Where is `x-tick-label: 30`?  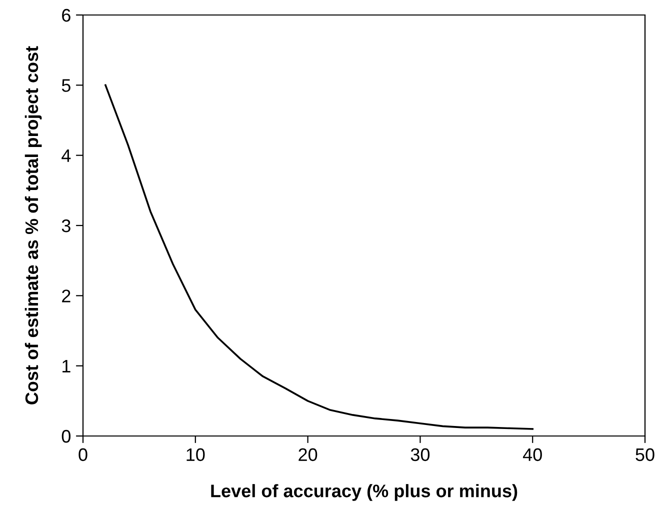 x-tick-label: 30 is located at coordinates (420, 455).